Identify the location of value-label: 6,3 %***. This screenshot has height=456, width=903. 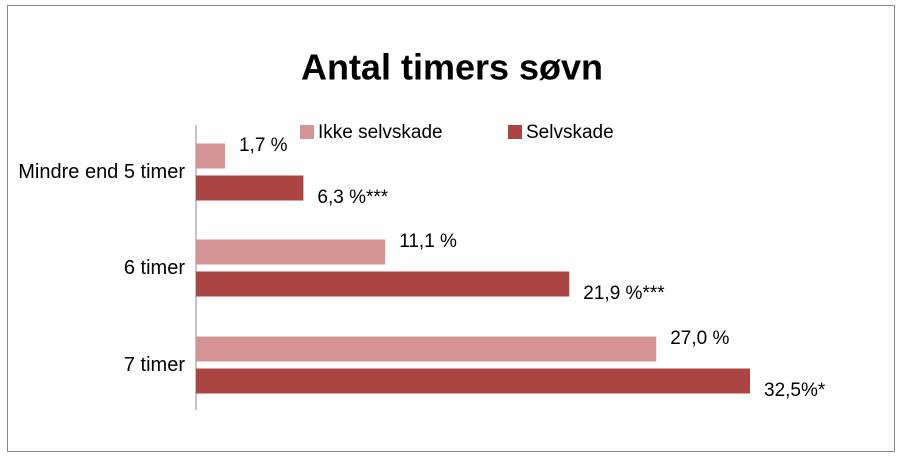
(352, 197).